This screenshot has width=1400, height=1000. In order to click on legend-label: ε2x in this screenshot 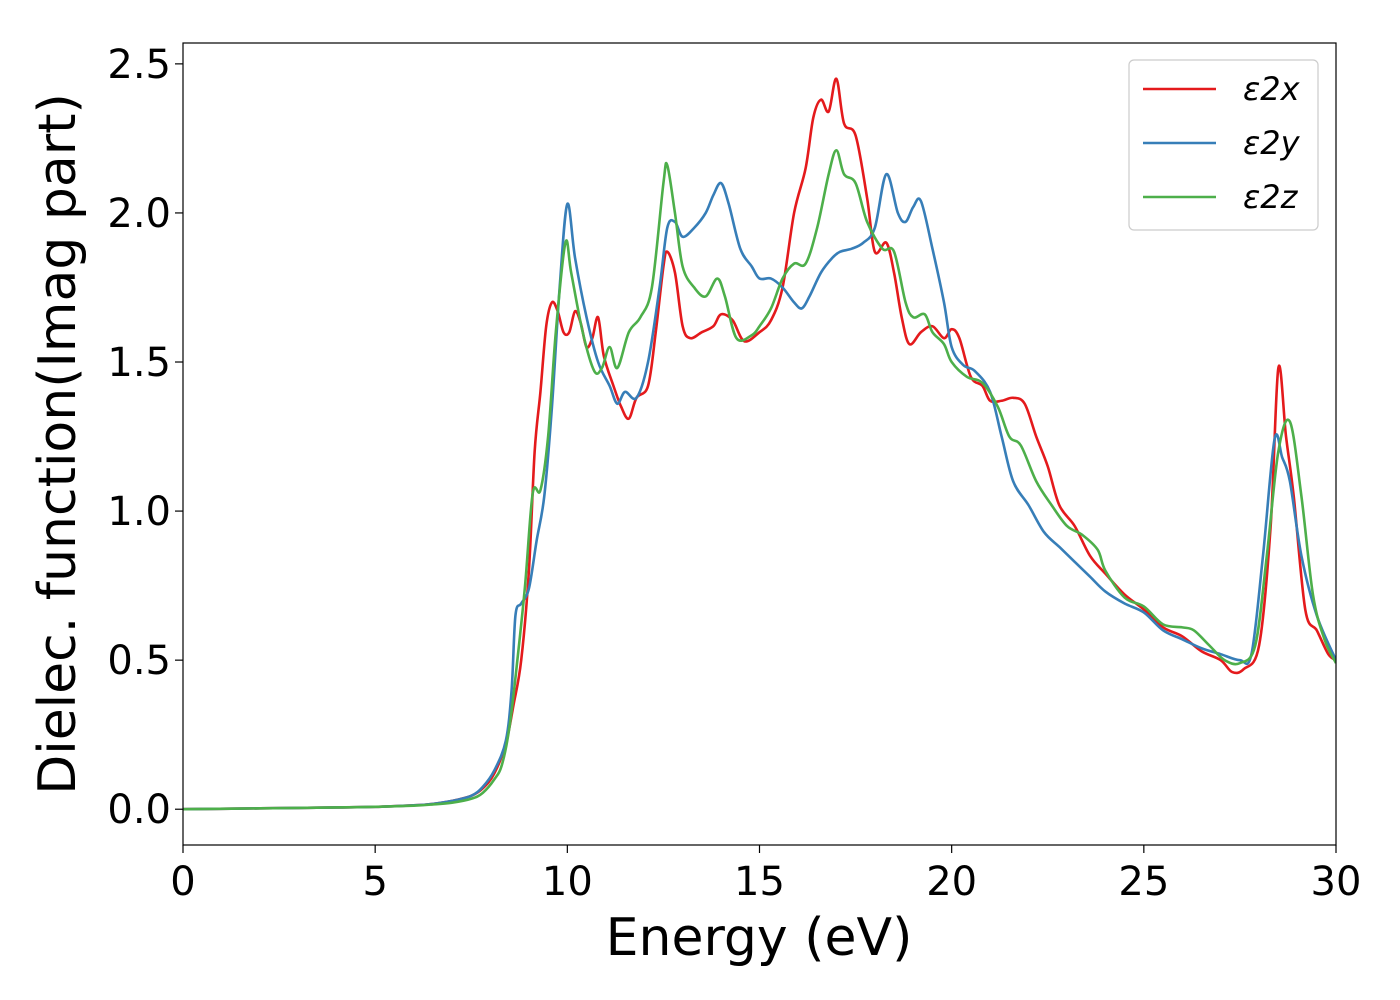, I will do `click(1272, 89)`.